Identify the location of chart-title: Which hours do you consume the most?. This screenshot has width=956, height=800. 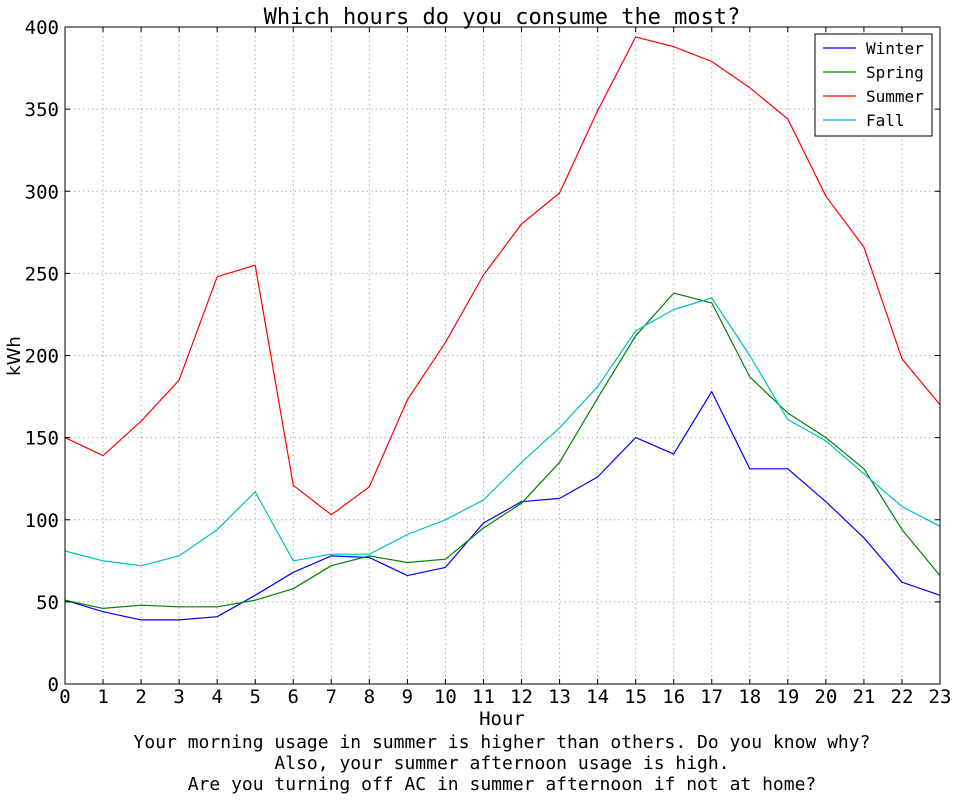
(502, 17).